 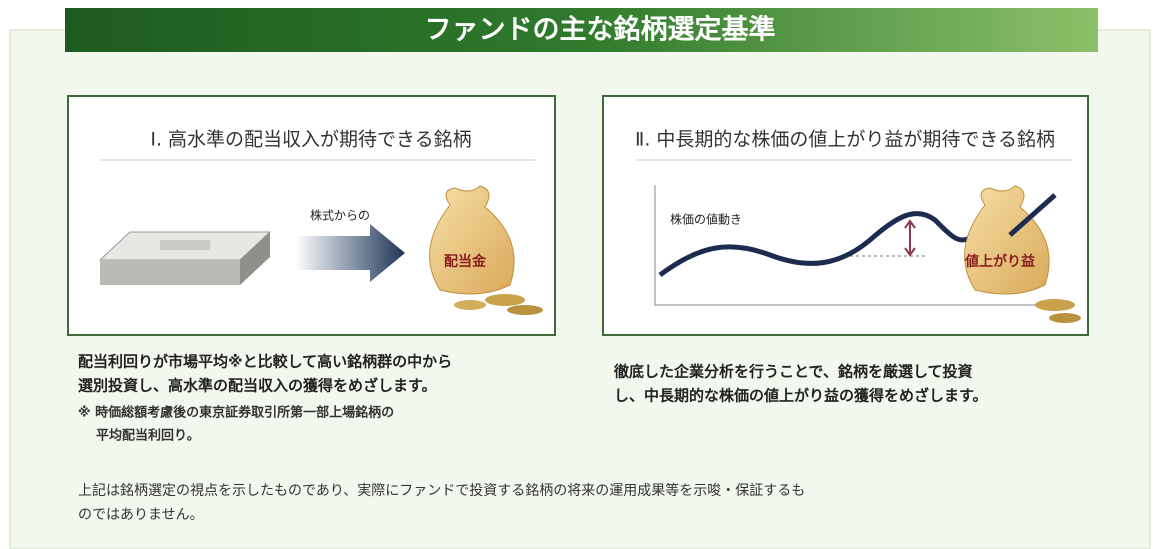 What do you see at coordinates (340, 215) in the screenshot?
I see `label: 株式からの` at bounding box center [340, 215].